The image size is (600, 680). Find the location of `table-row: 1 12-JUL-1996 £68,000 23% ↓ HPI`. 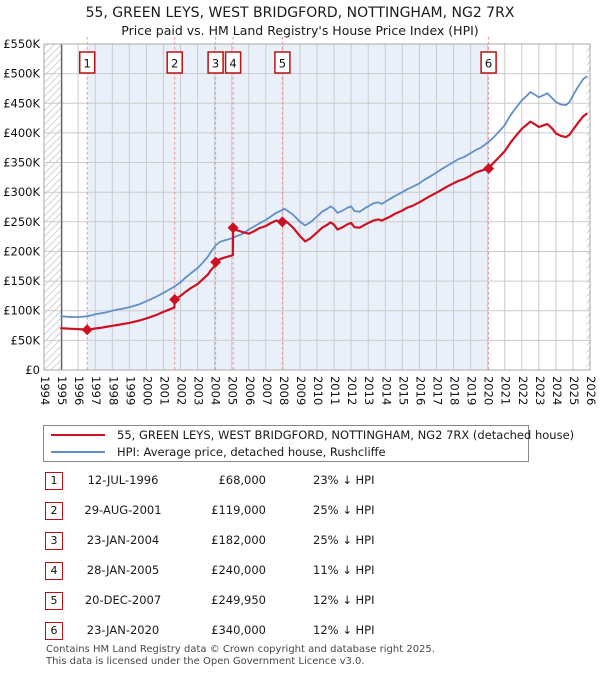

table-row: 1 12-JUL-1996 £68,000 23% ↓ HPI is located at coordinates (300, 486).